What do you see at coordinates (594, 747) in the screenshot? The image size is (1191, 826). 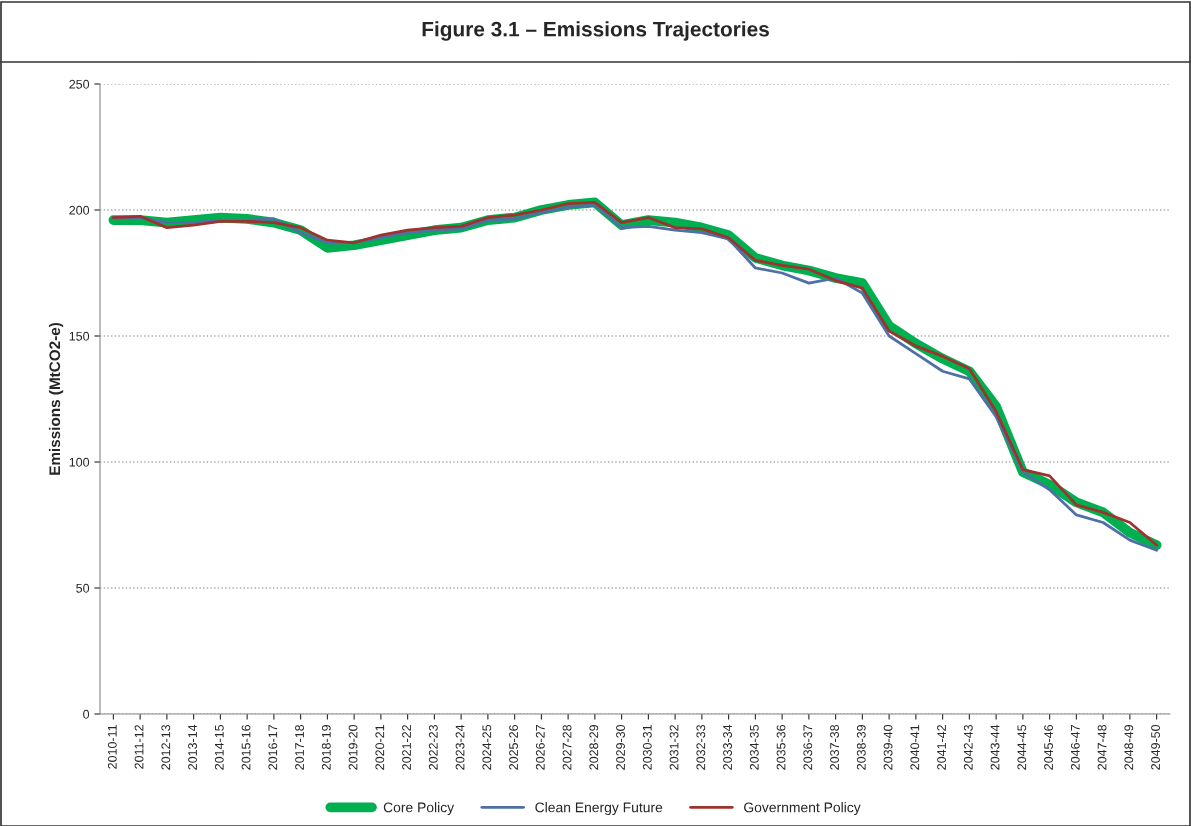 I see `x-tick-label: 2028-29` at bounding box center [594, 747].